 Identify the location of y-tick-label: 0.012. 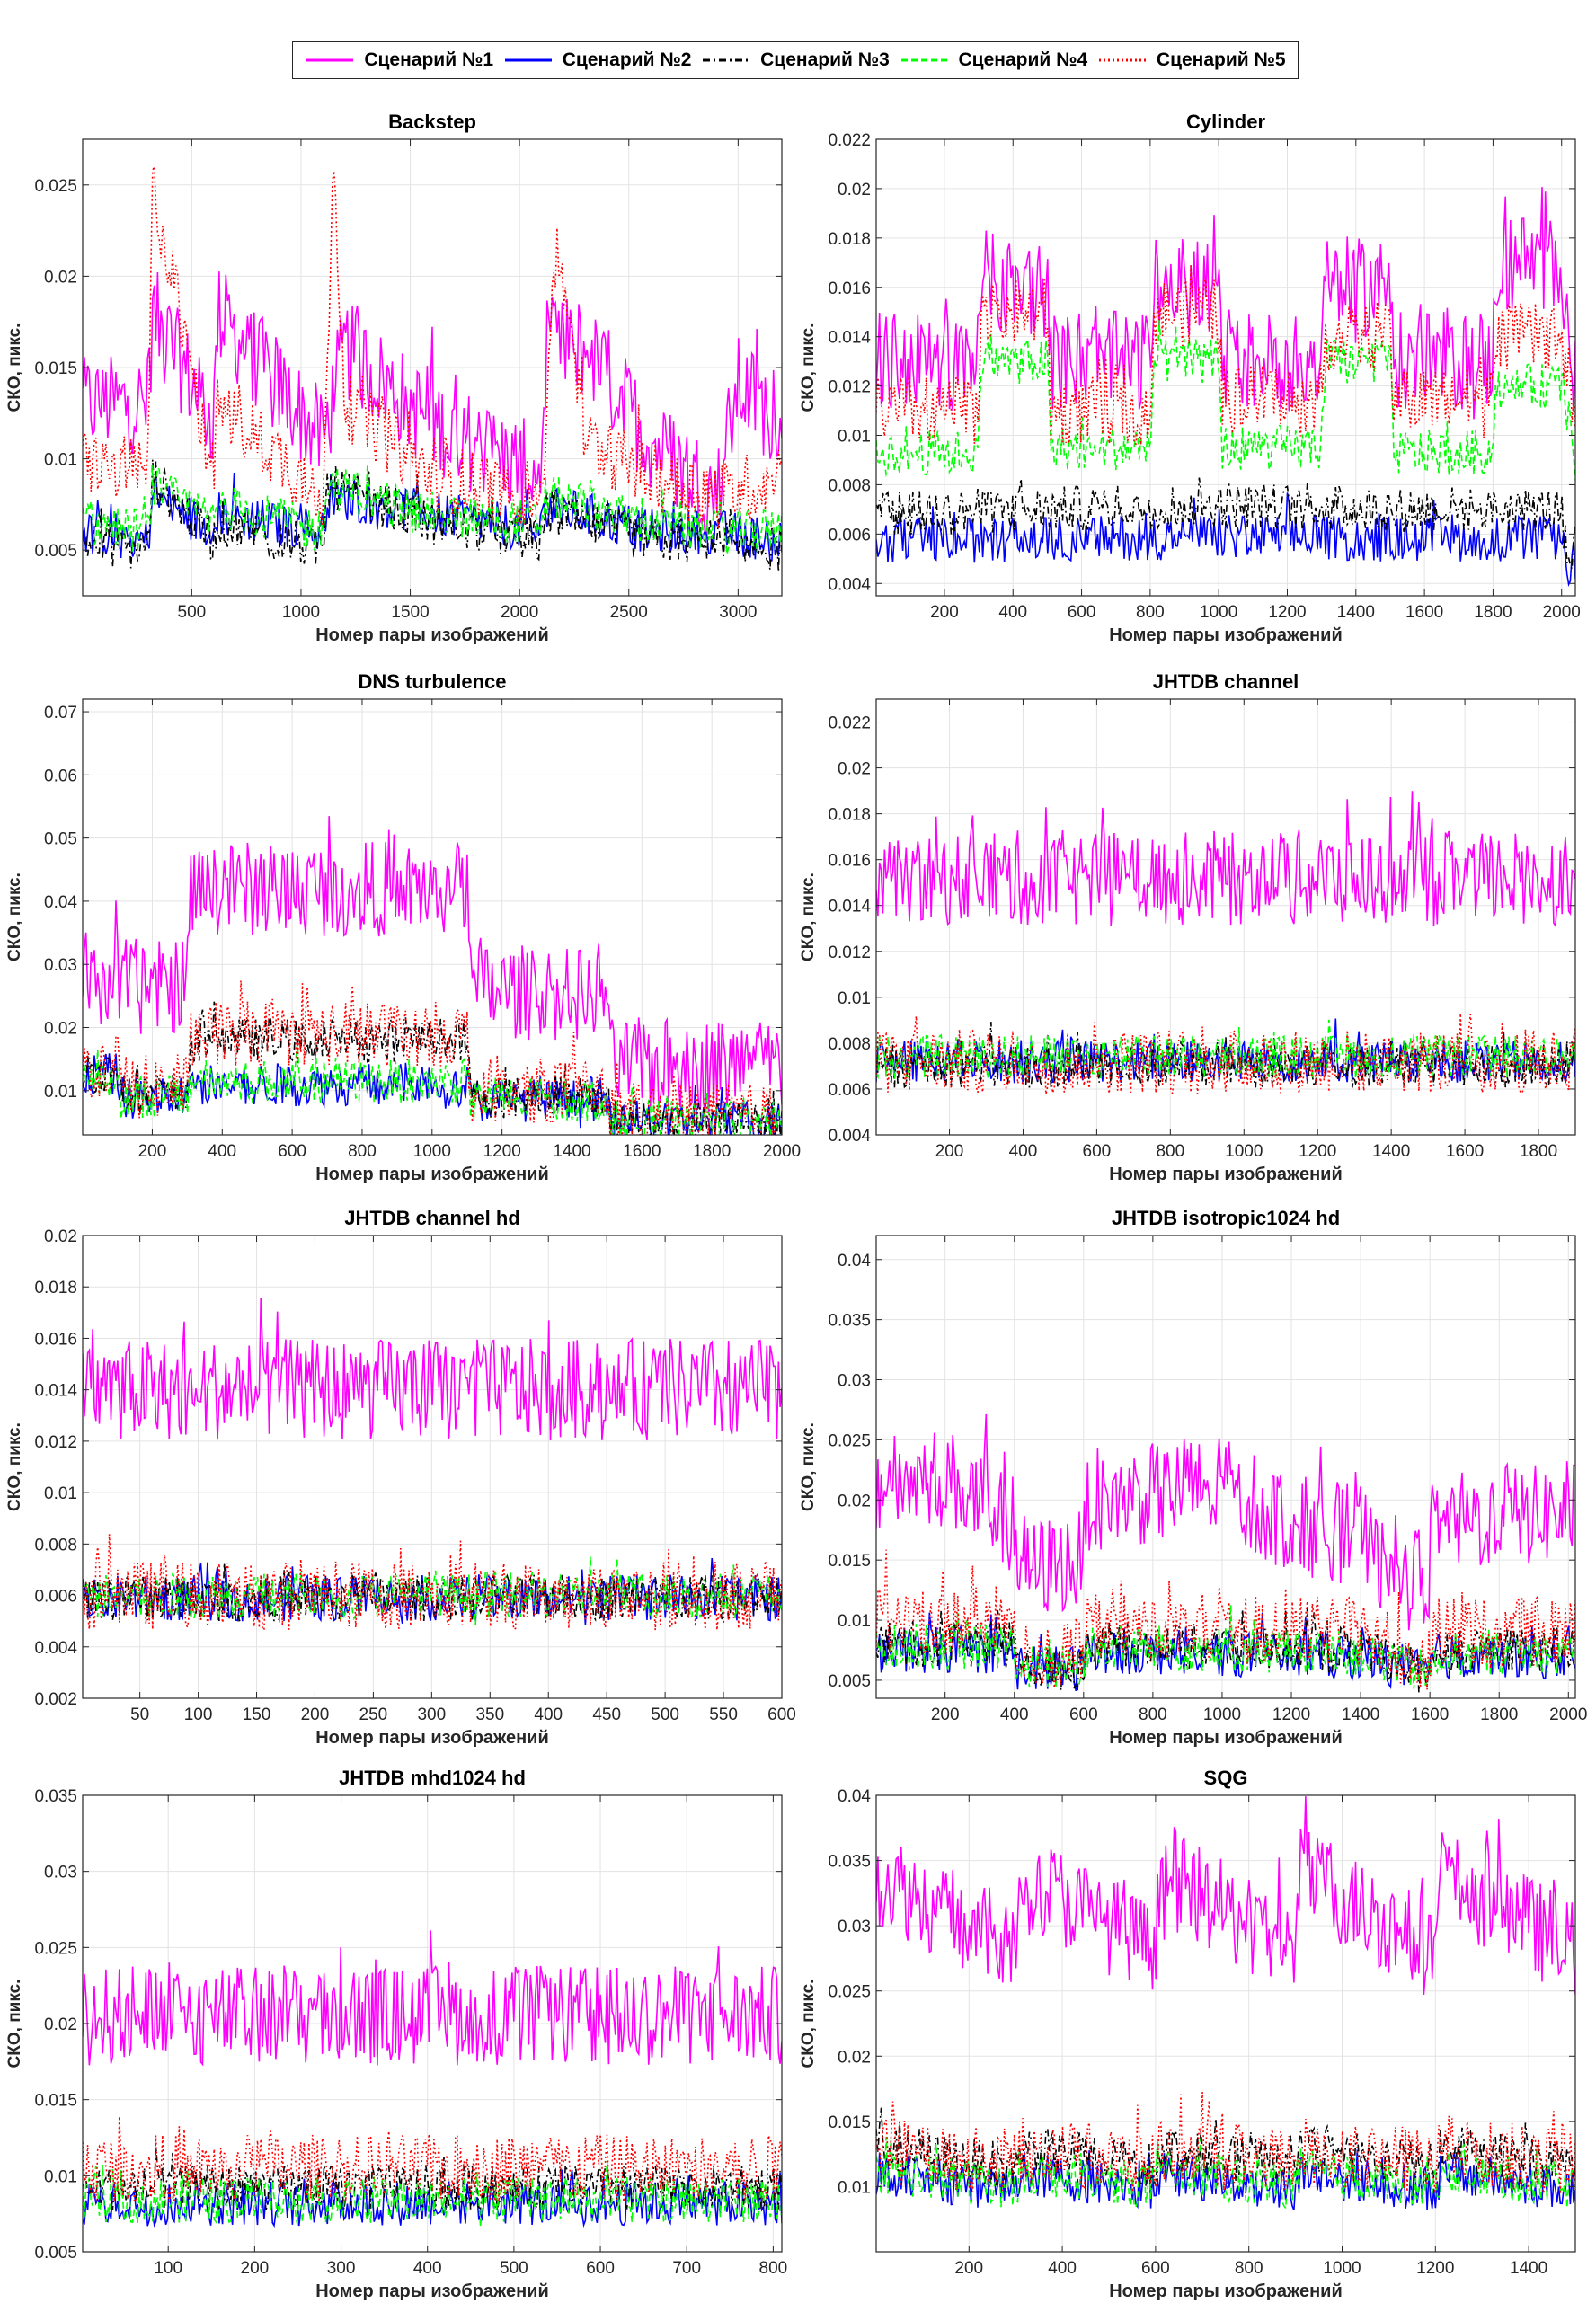
(849, 952).